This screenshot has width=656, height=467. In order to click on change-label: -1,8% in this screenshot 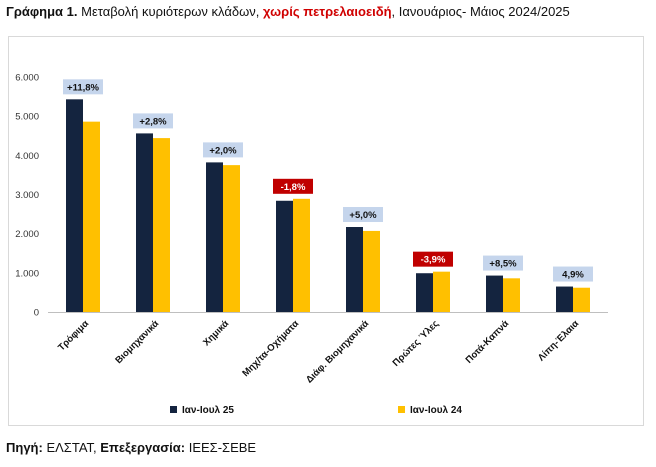, I will do `click(293, 187)`.